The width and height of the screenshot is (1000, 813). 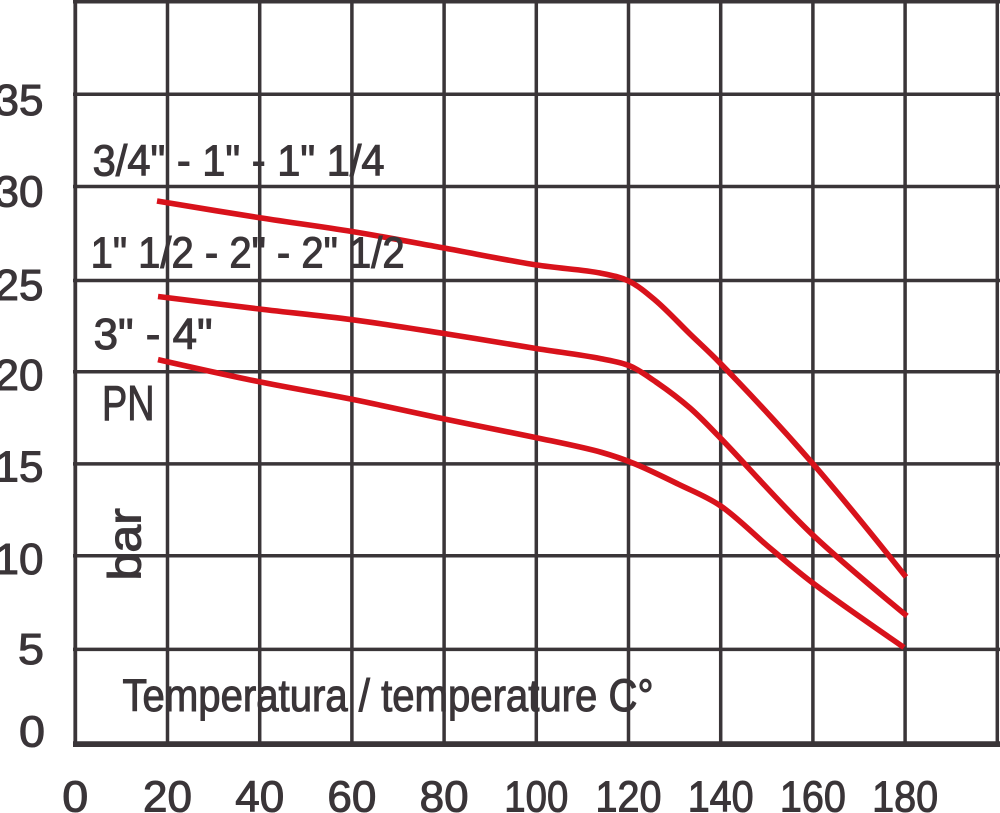 I want to click on svg-text: PN, so click(x=128, y=404).